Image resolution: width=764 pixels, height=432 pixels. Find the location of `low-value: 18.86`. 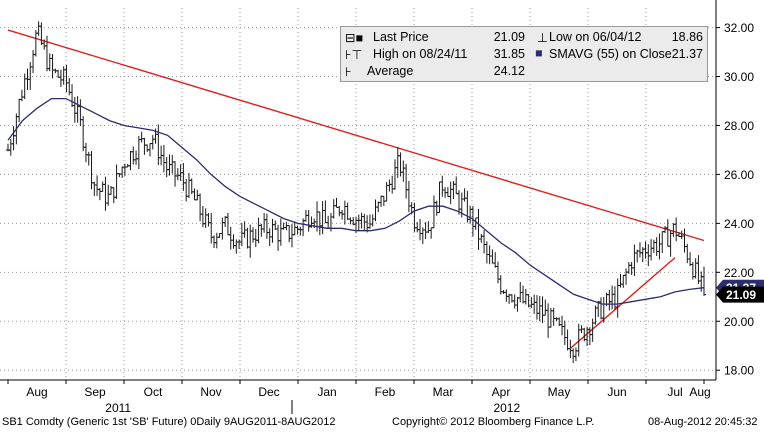

low-value: 18.86 is located at coordinates (687, 37).